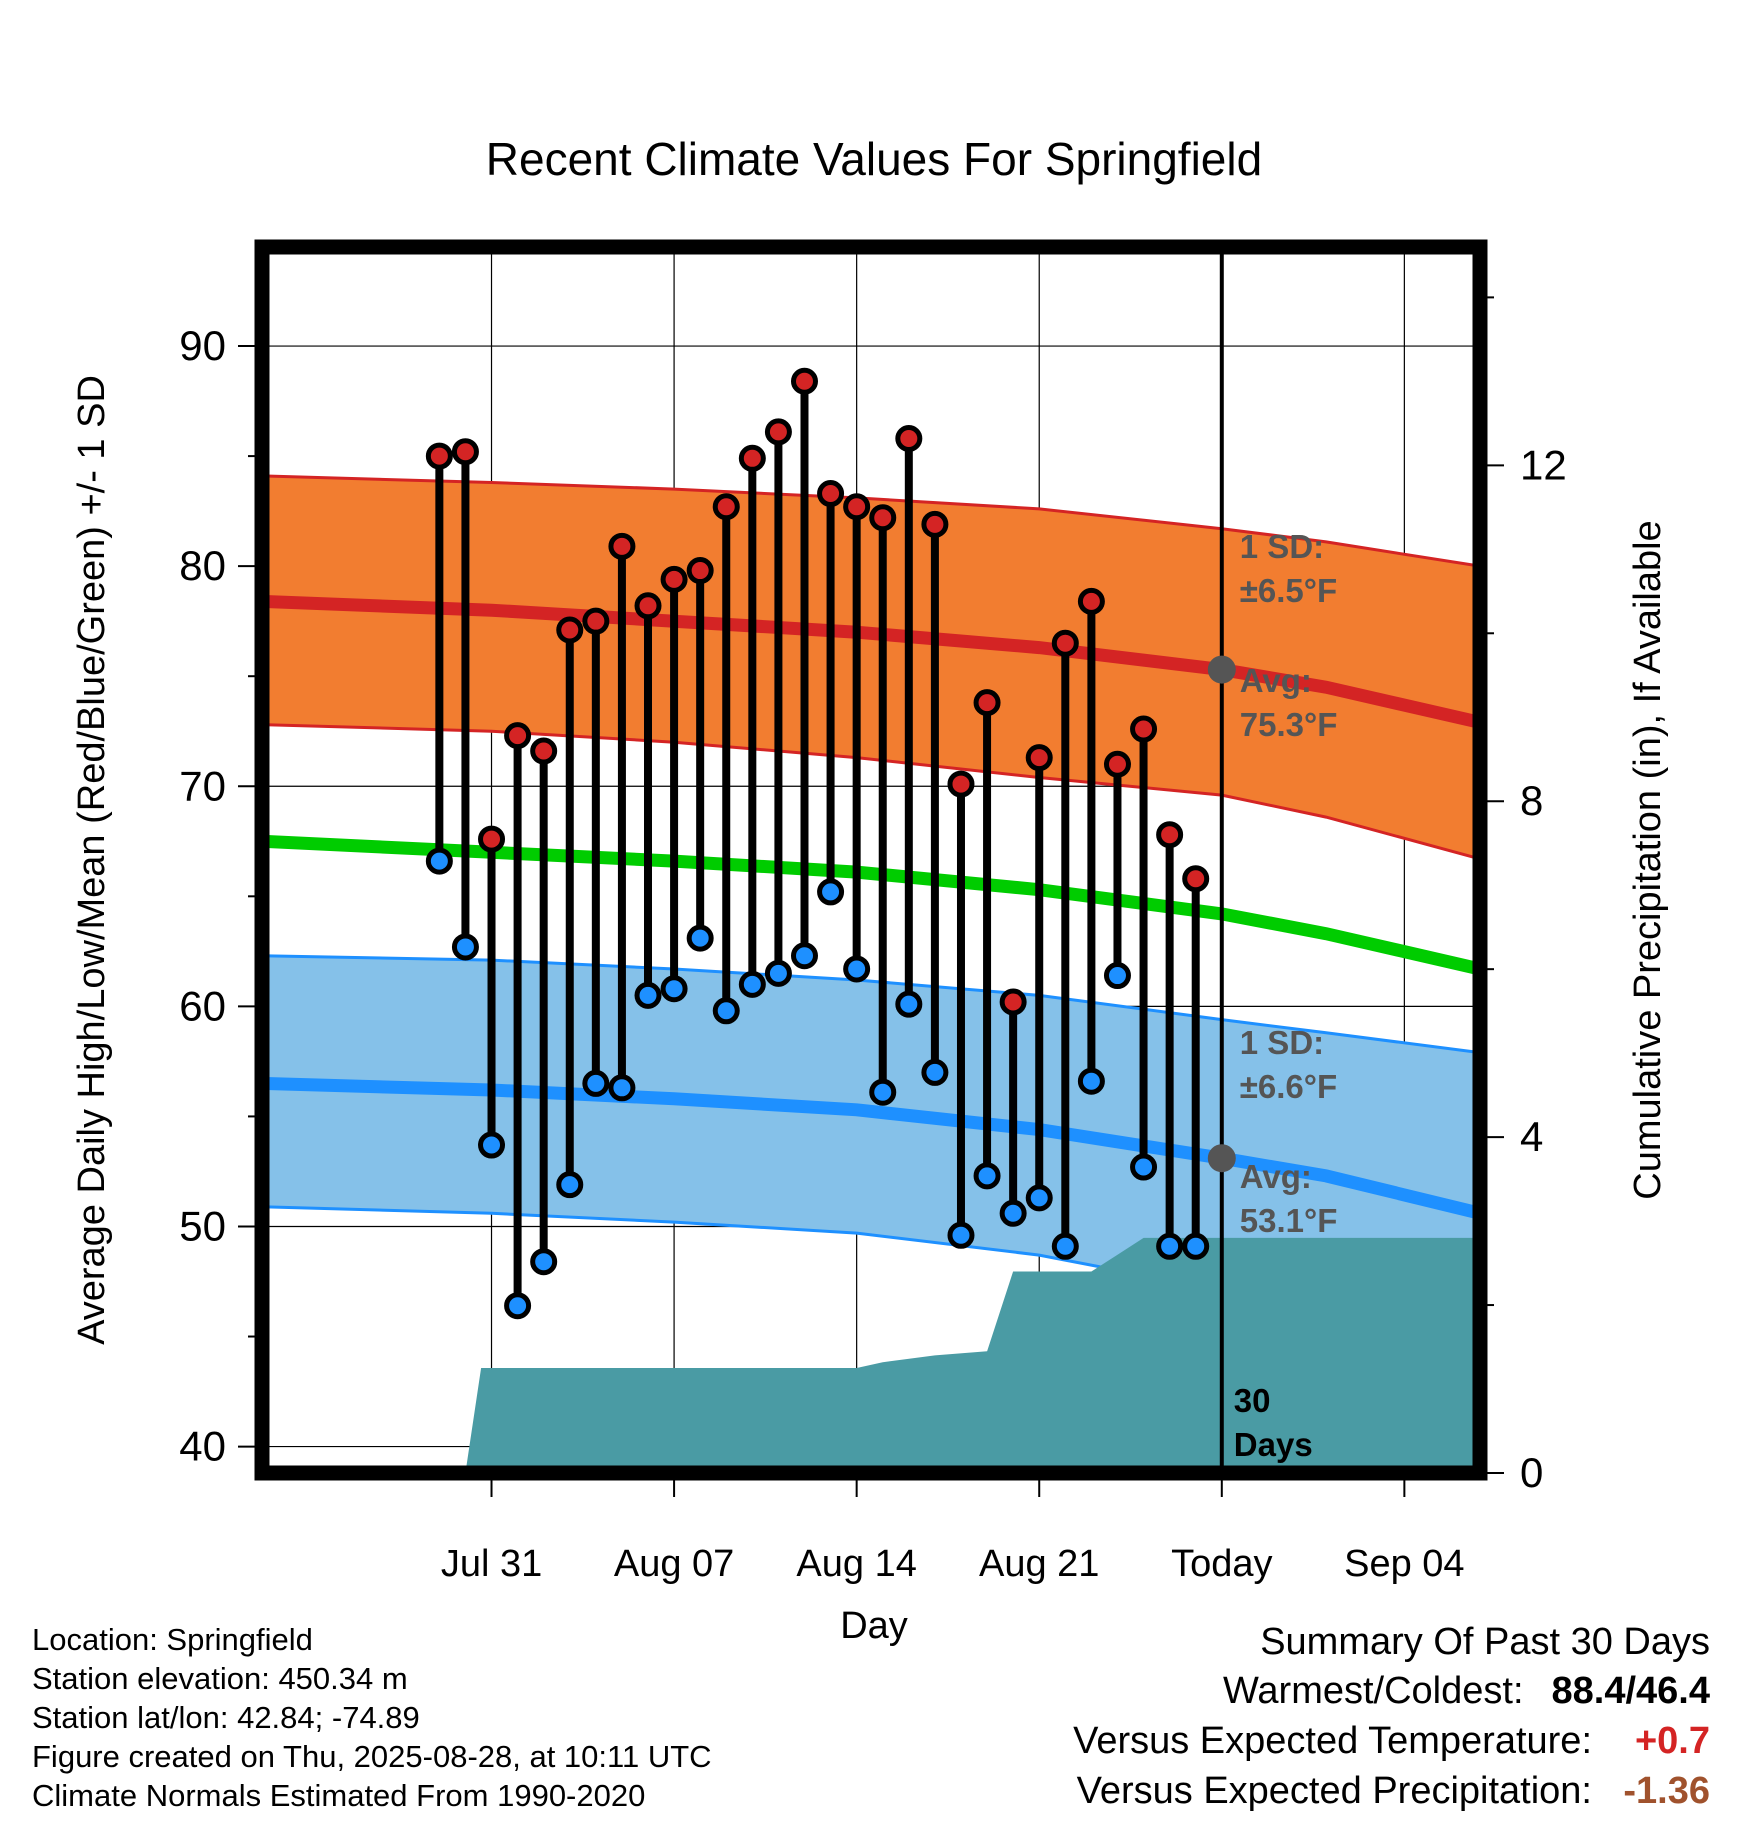  Describe the element at coordinates (1672, 1741) in the screenshot. I see `temp-anomaly-value: +0.7` at that location.